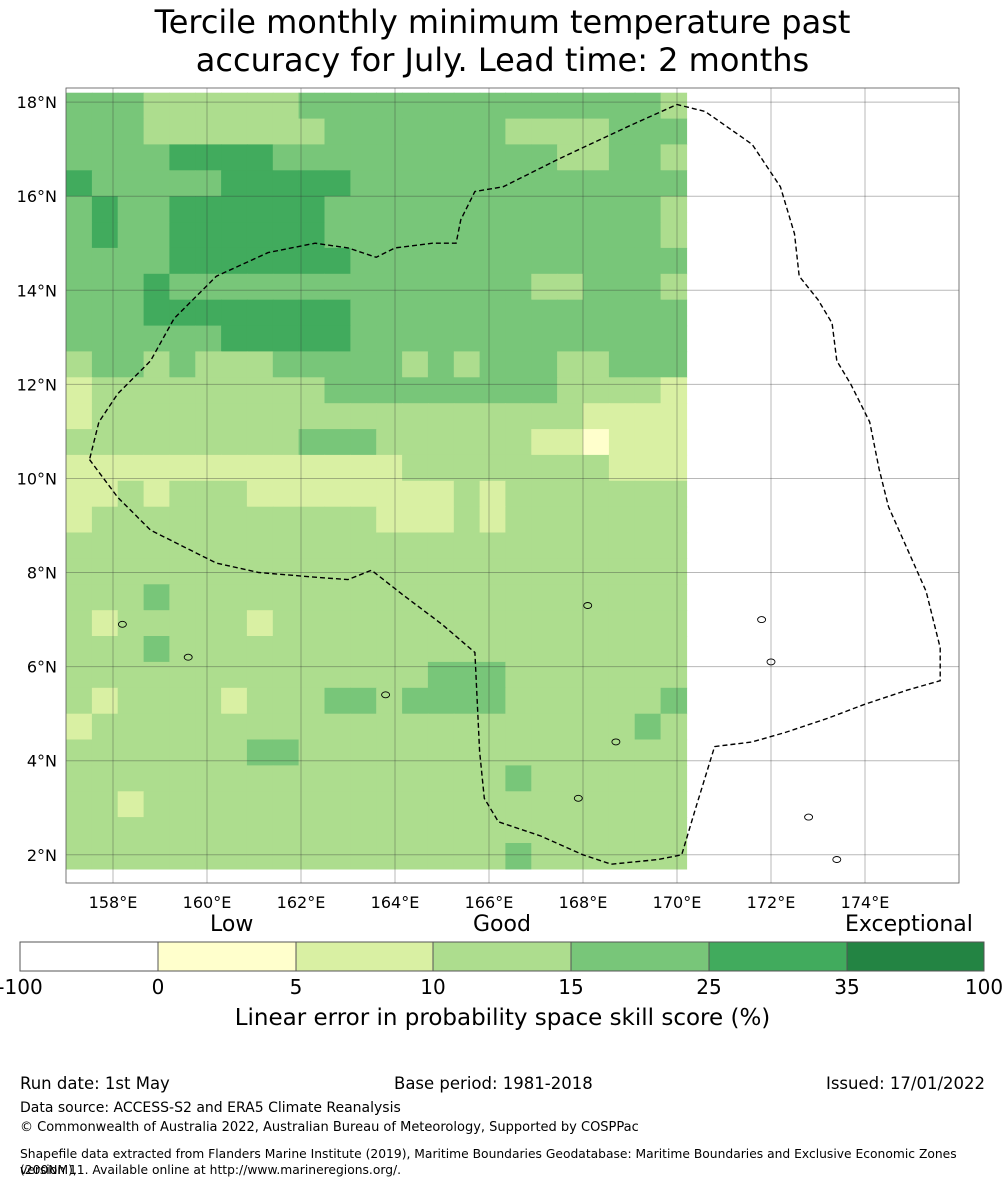 Image resolution: width=1005 pixels, height=1185 pixels. I want to click on colorbar-tick: -100, so click(21, 987).